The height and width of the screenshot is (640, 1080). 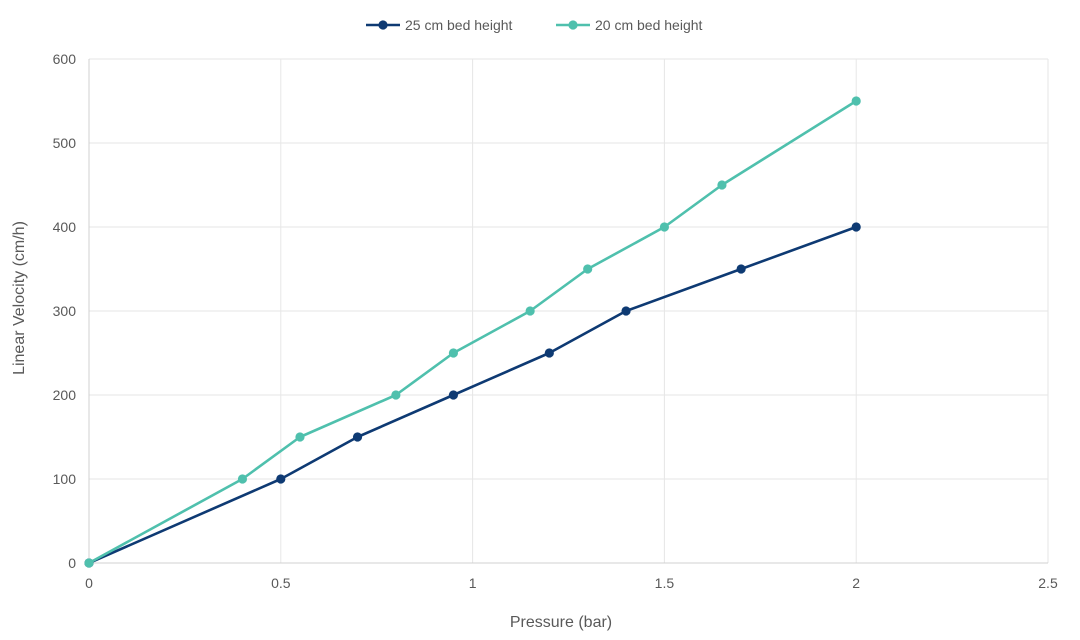 What do you see at coordinates (65, 479) in the screenshot?
I see `y-tick-label: 100` at bounding box center [65, 479].